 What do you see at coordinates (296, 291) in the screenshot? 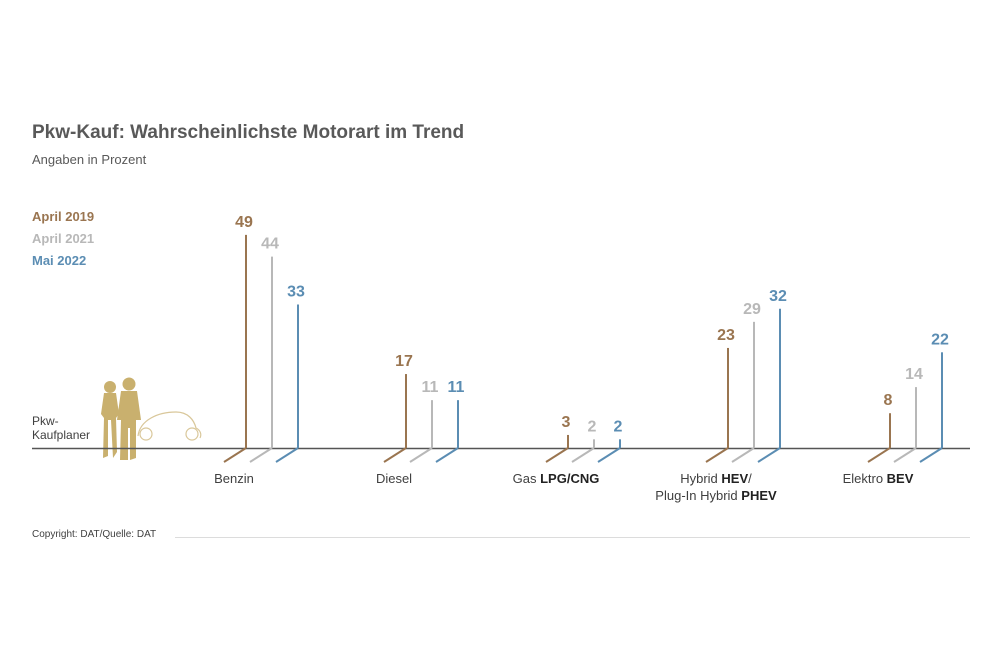
I see `data-label: 33` at bounding box center [296, 291].